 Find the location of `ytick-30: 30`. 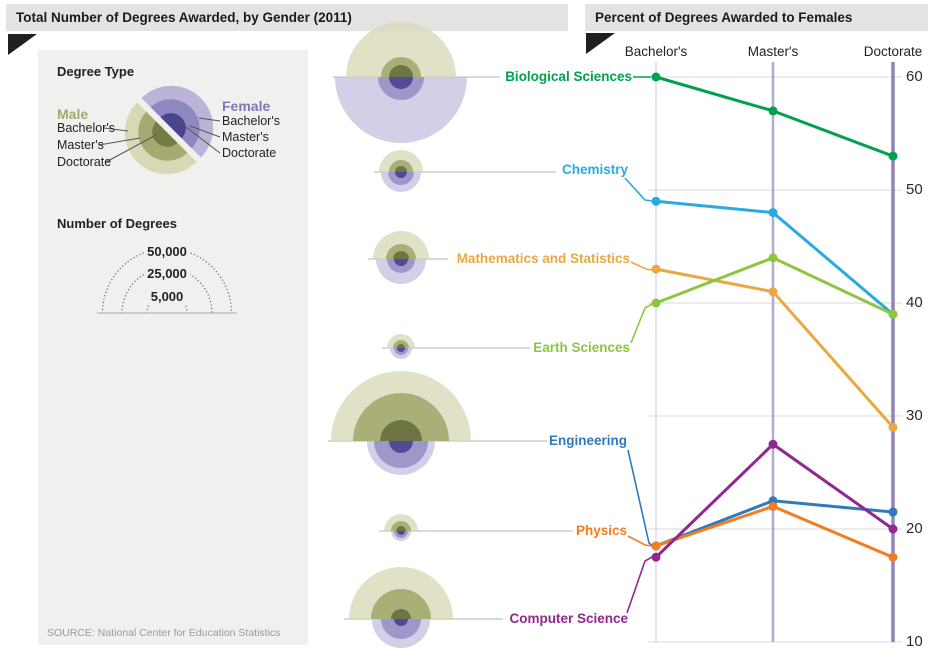

ytick-30: 30 is located at coordinates (914, 415).